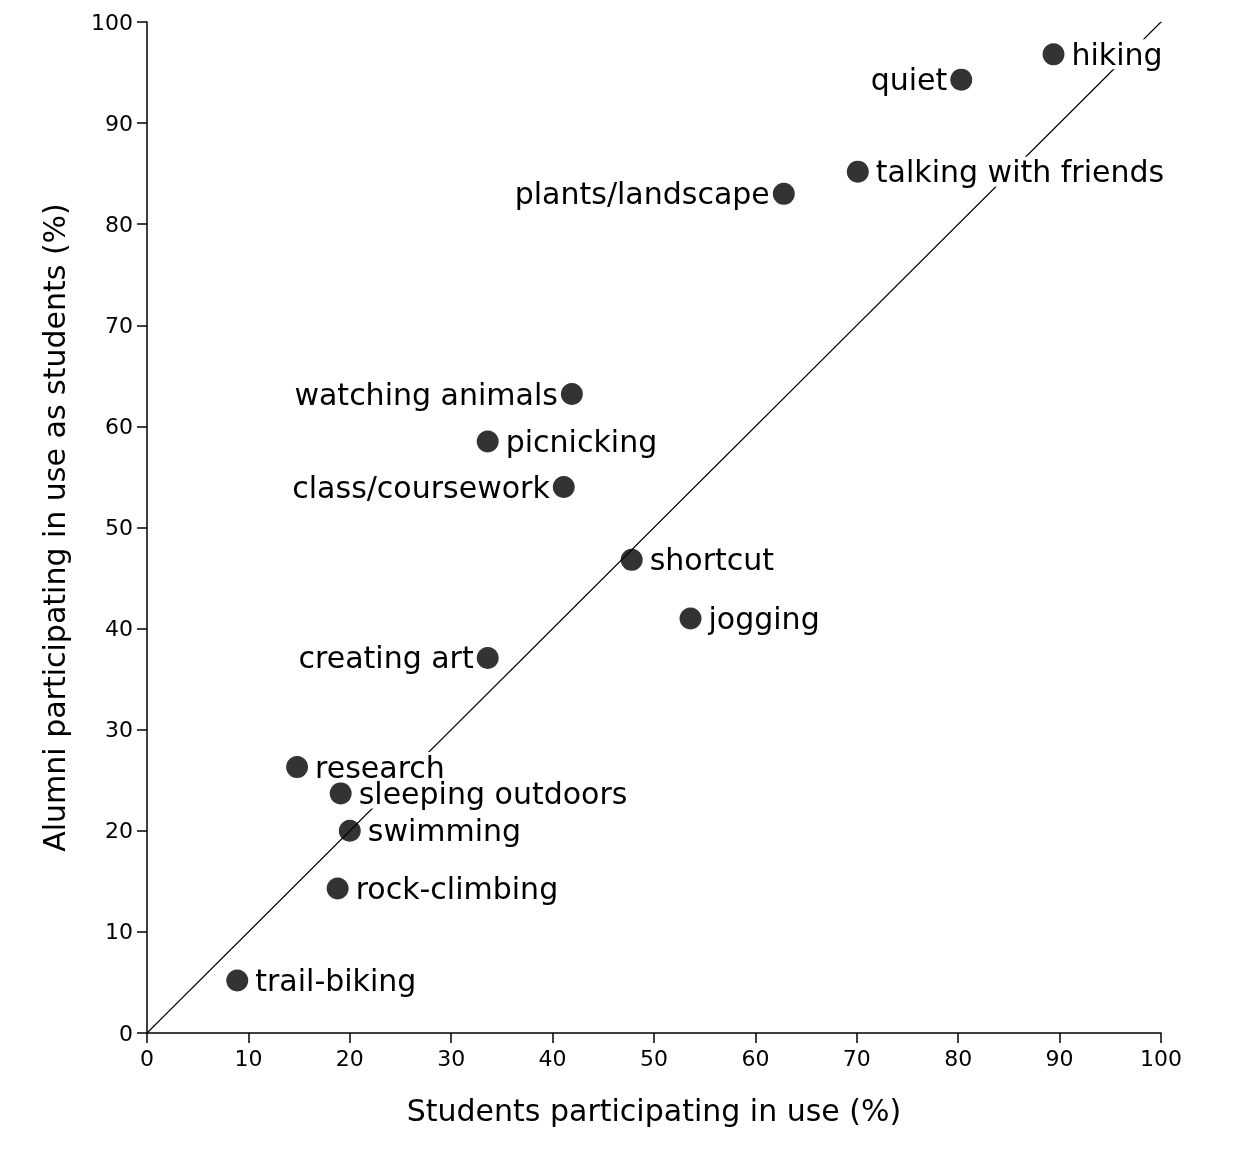  Describe the element at coordinates (1117, 54) in the screenshot. I see `annotation: hiking` at that location.